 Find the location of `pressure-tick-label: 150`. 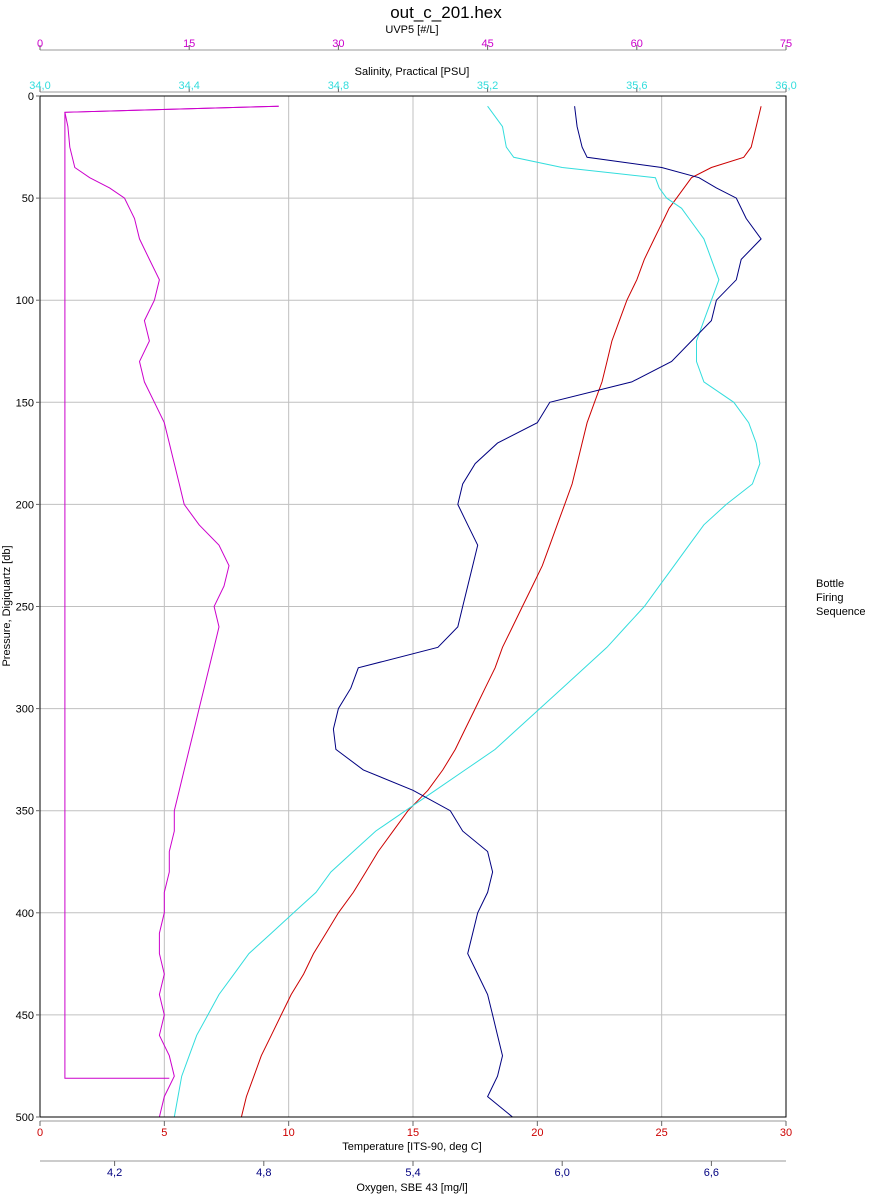

pressure-tick-label: 150 is located at coordinates (25, 403).